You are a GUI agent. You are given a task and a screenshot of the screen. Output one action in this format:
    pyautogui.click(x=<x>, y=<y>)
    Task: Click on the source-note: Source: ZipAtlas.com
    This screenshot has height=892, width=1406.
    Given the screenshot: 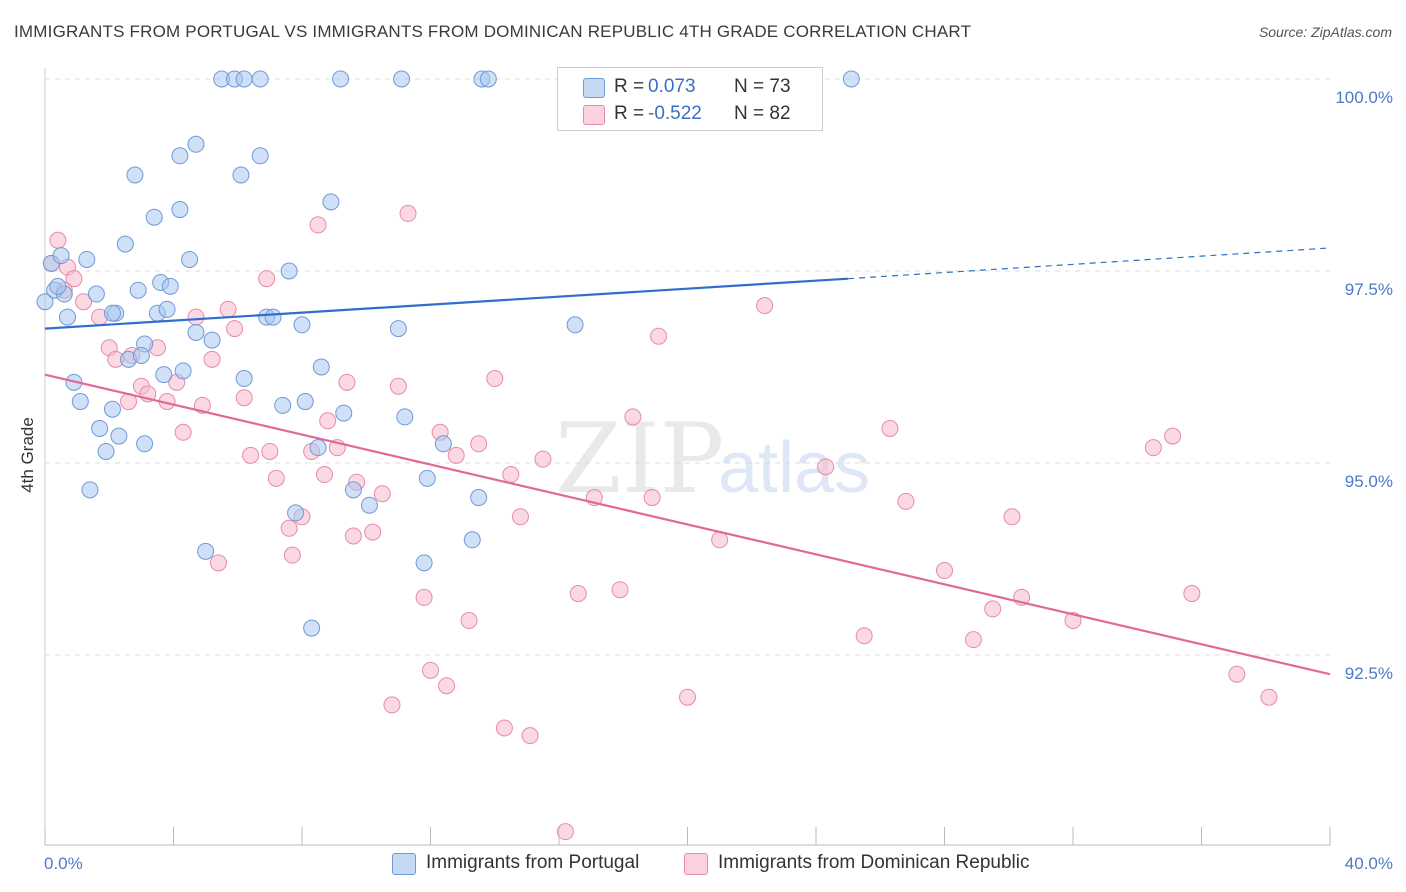 What is the action you would take?
    pyautogui.click(x=1325, y=32)
    